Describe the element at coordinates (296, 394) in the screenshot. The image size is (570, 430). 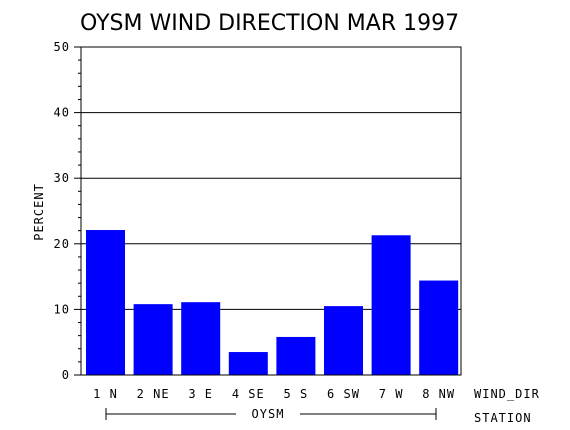
I see `x-category-label: 5 S` at that location.